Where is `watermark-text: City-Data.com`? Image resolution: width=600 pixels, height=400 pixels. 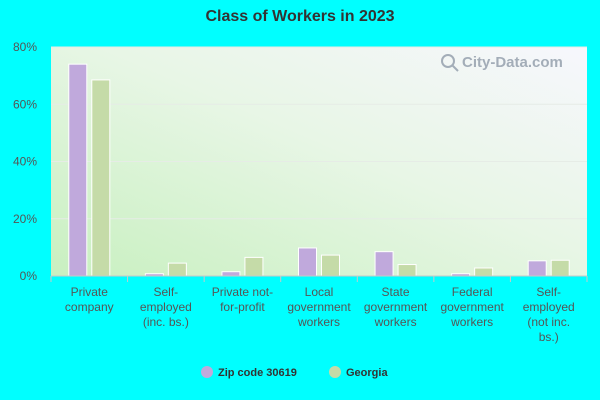 watermark-text: City-Data.com is located at coordinates (512, 62).